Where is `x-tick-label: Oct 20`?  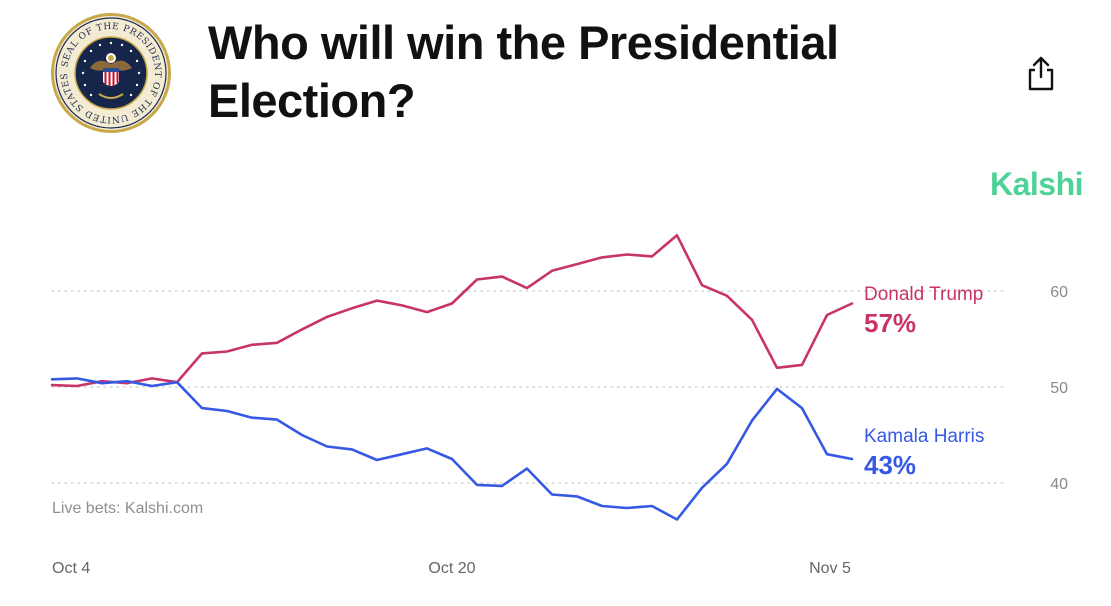 x-tick-label: Oct 20 is located at coordinates (451, 568).